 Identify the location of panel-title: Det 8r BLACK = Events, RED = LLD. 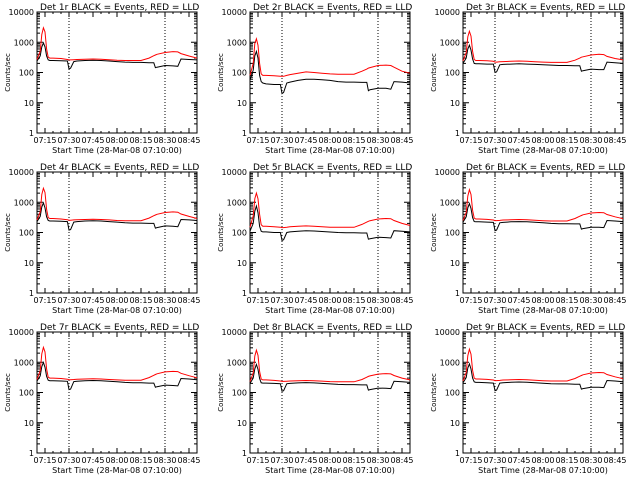
(332, 328).